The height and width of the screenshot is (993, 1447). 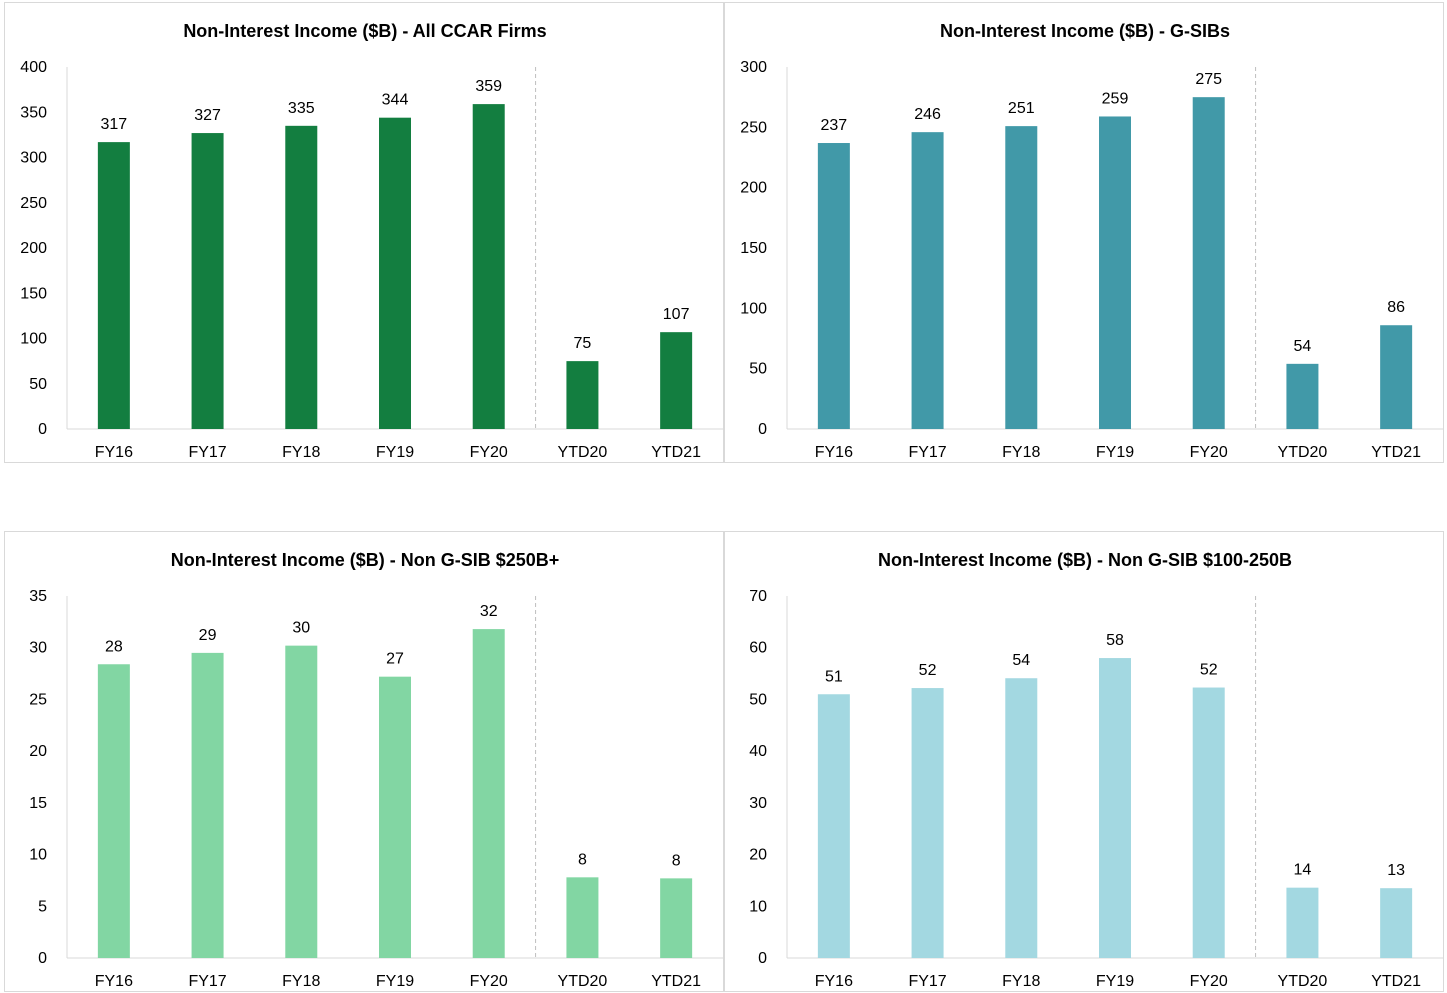 What do you see at coordinates (753, 308) in the screenshot?
I see `y-tick-label: 100` at bounding box center [753, 308].